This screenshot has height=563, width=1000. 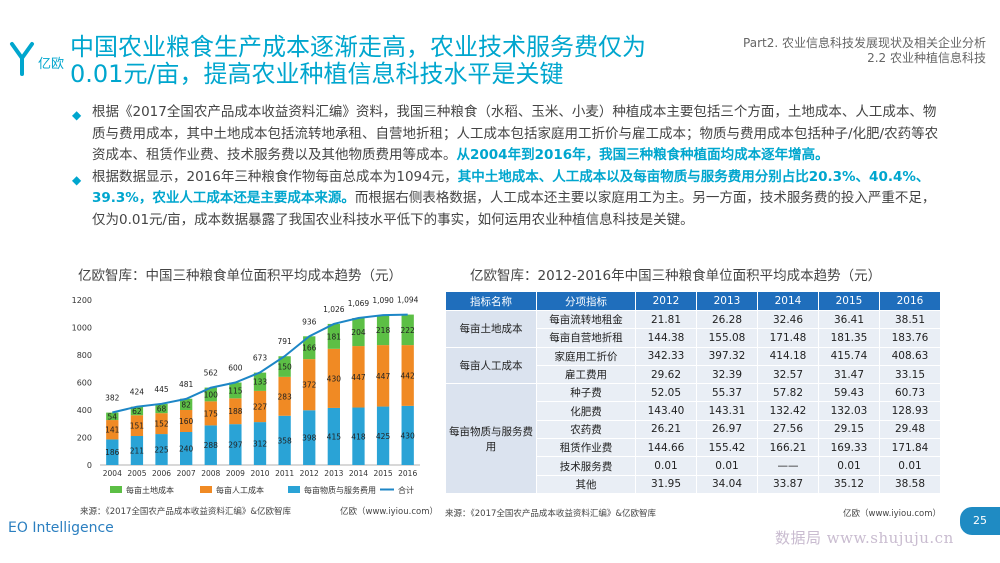 I want to click on x-tick-label: 2009, so click(x=235, y=473).